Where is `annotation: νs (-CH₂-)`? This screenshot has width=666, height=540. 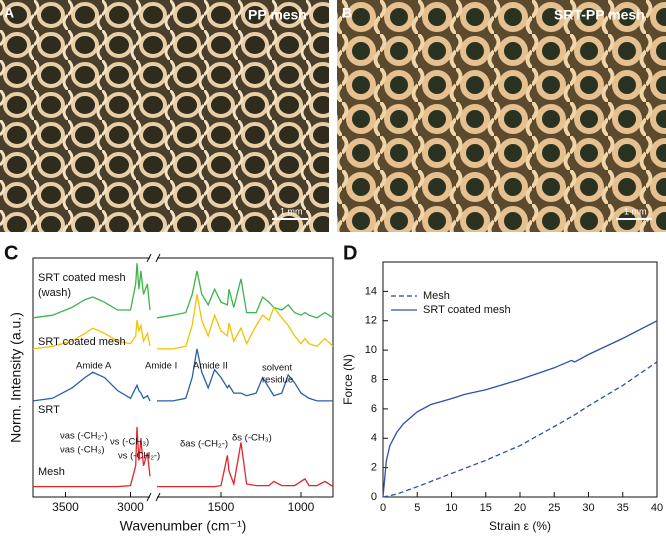
annotation: νs (-CH₂-) is located at coordinates (139, 456).